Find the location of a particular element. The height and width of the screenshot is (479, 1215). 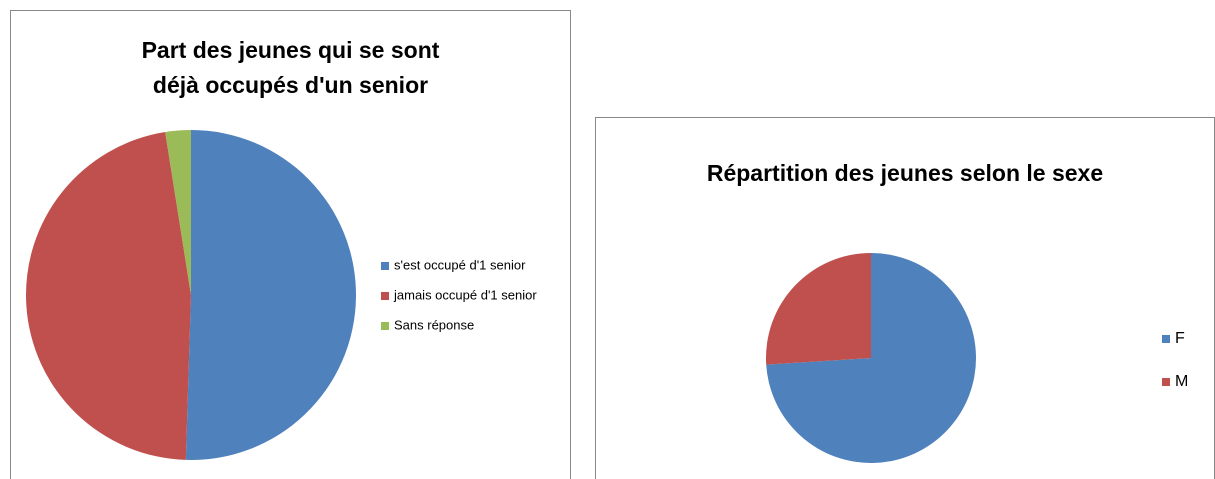

legend-label: jamais occupé d'1 senior is located at coordinates (465, 294).